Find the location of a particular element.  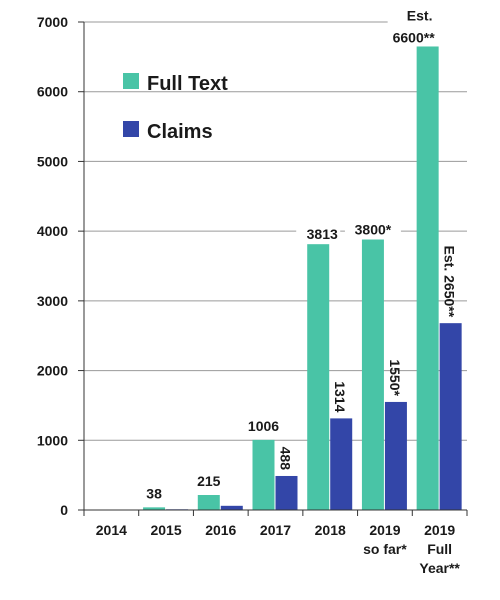

x-category-label: 2015 is located at coordinates (165, 530).